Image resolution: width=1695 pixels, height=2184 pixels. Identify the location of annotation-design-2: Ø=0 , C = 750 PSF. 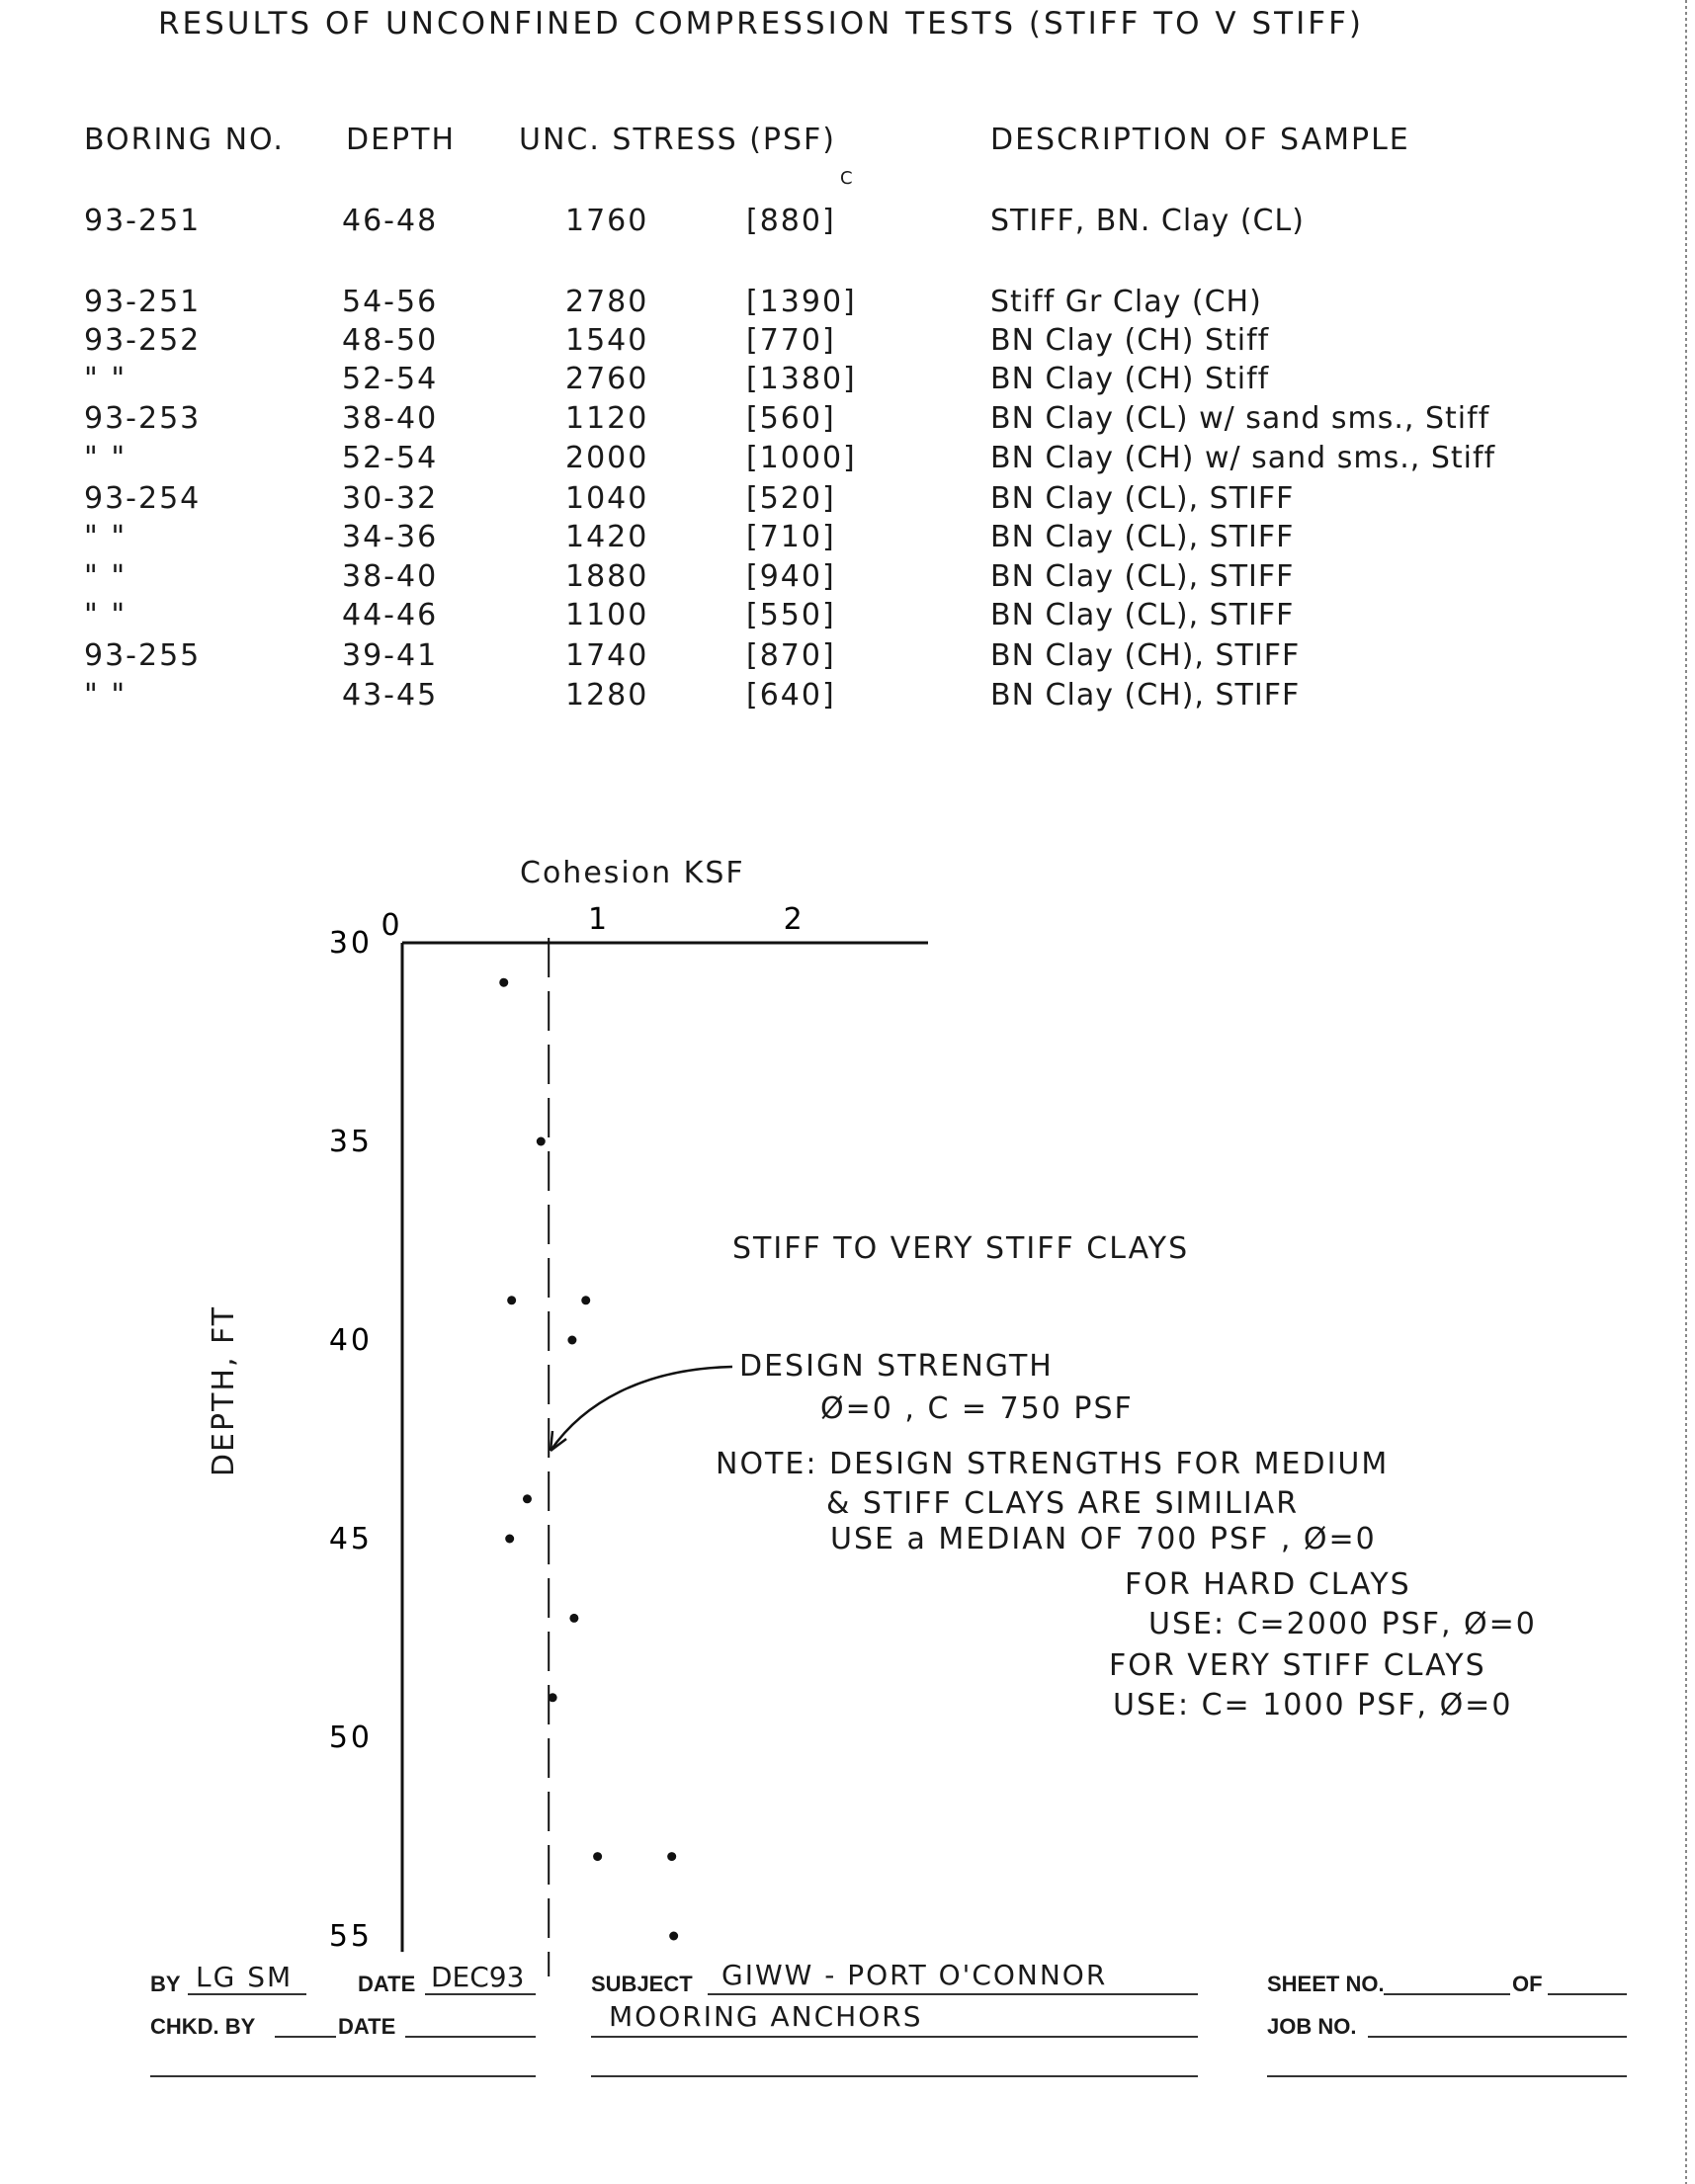
(977, 1408).